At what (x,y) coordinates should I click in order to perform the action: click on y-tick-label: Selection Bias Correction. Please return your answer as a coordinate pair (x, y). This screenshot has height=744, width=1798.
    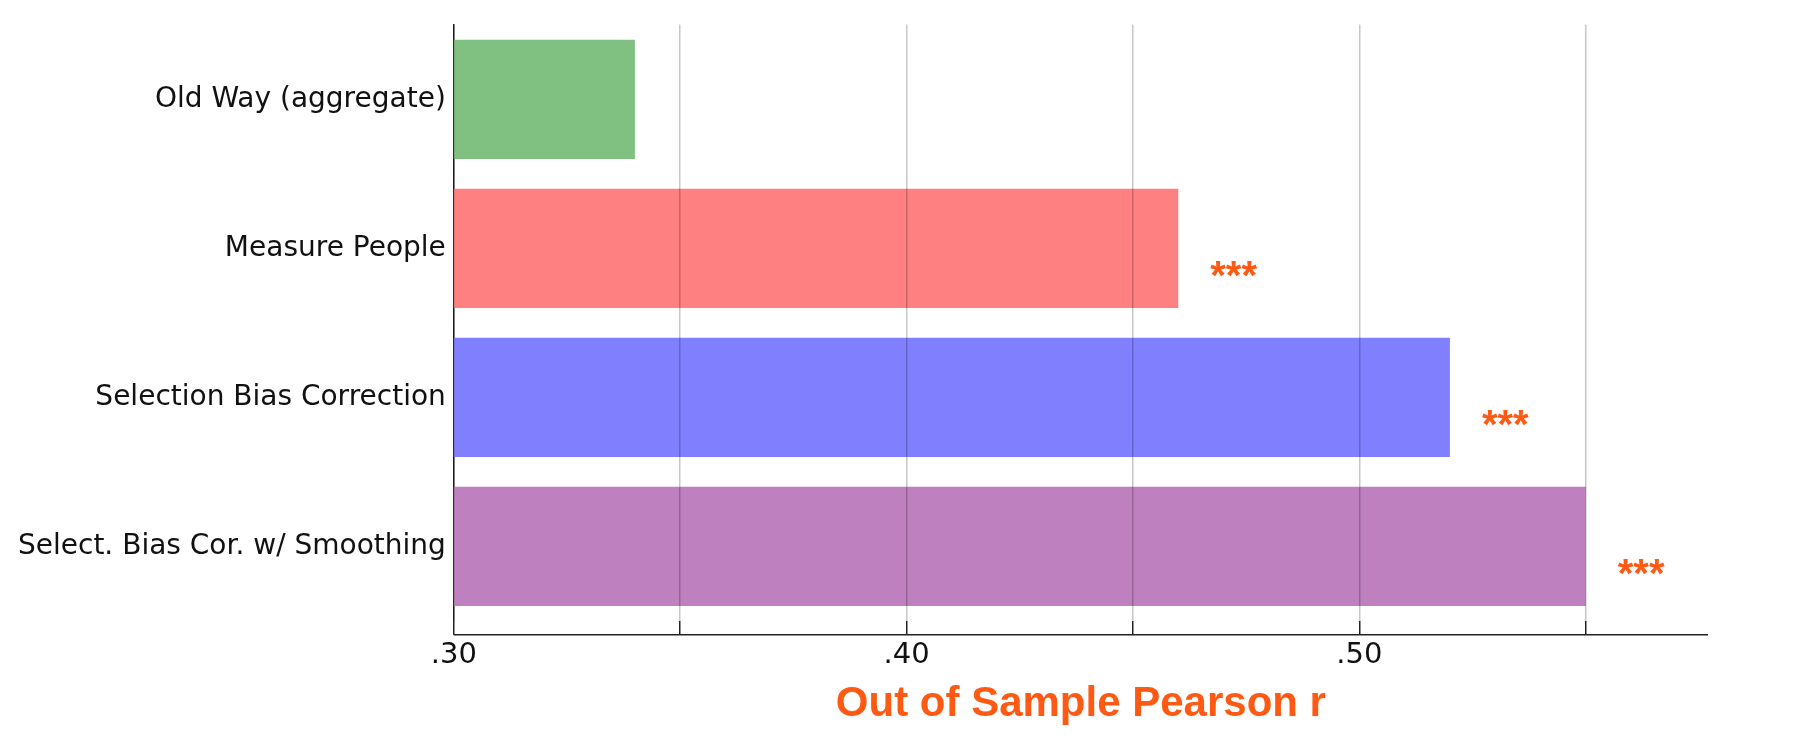
    Looking at the image, I should click on (270, 395).